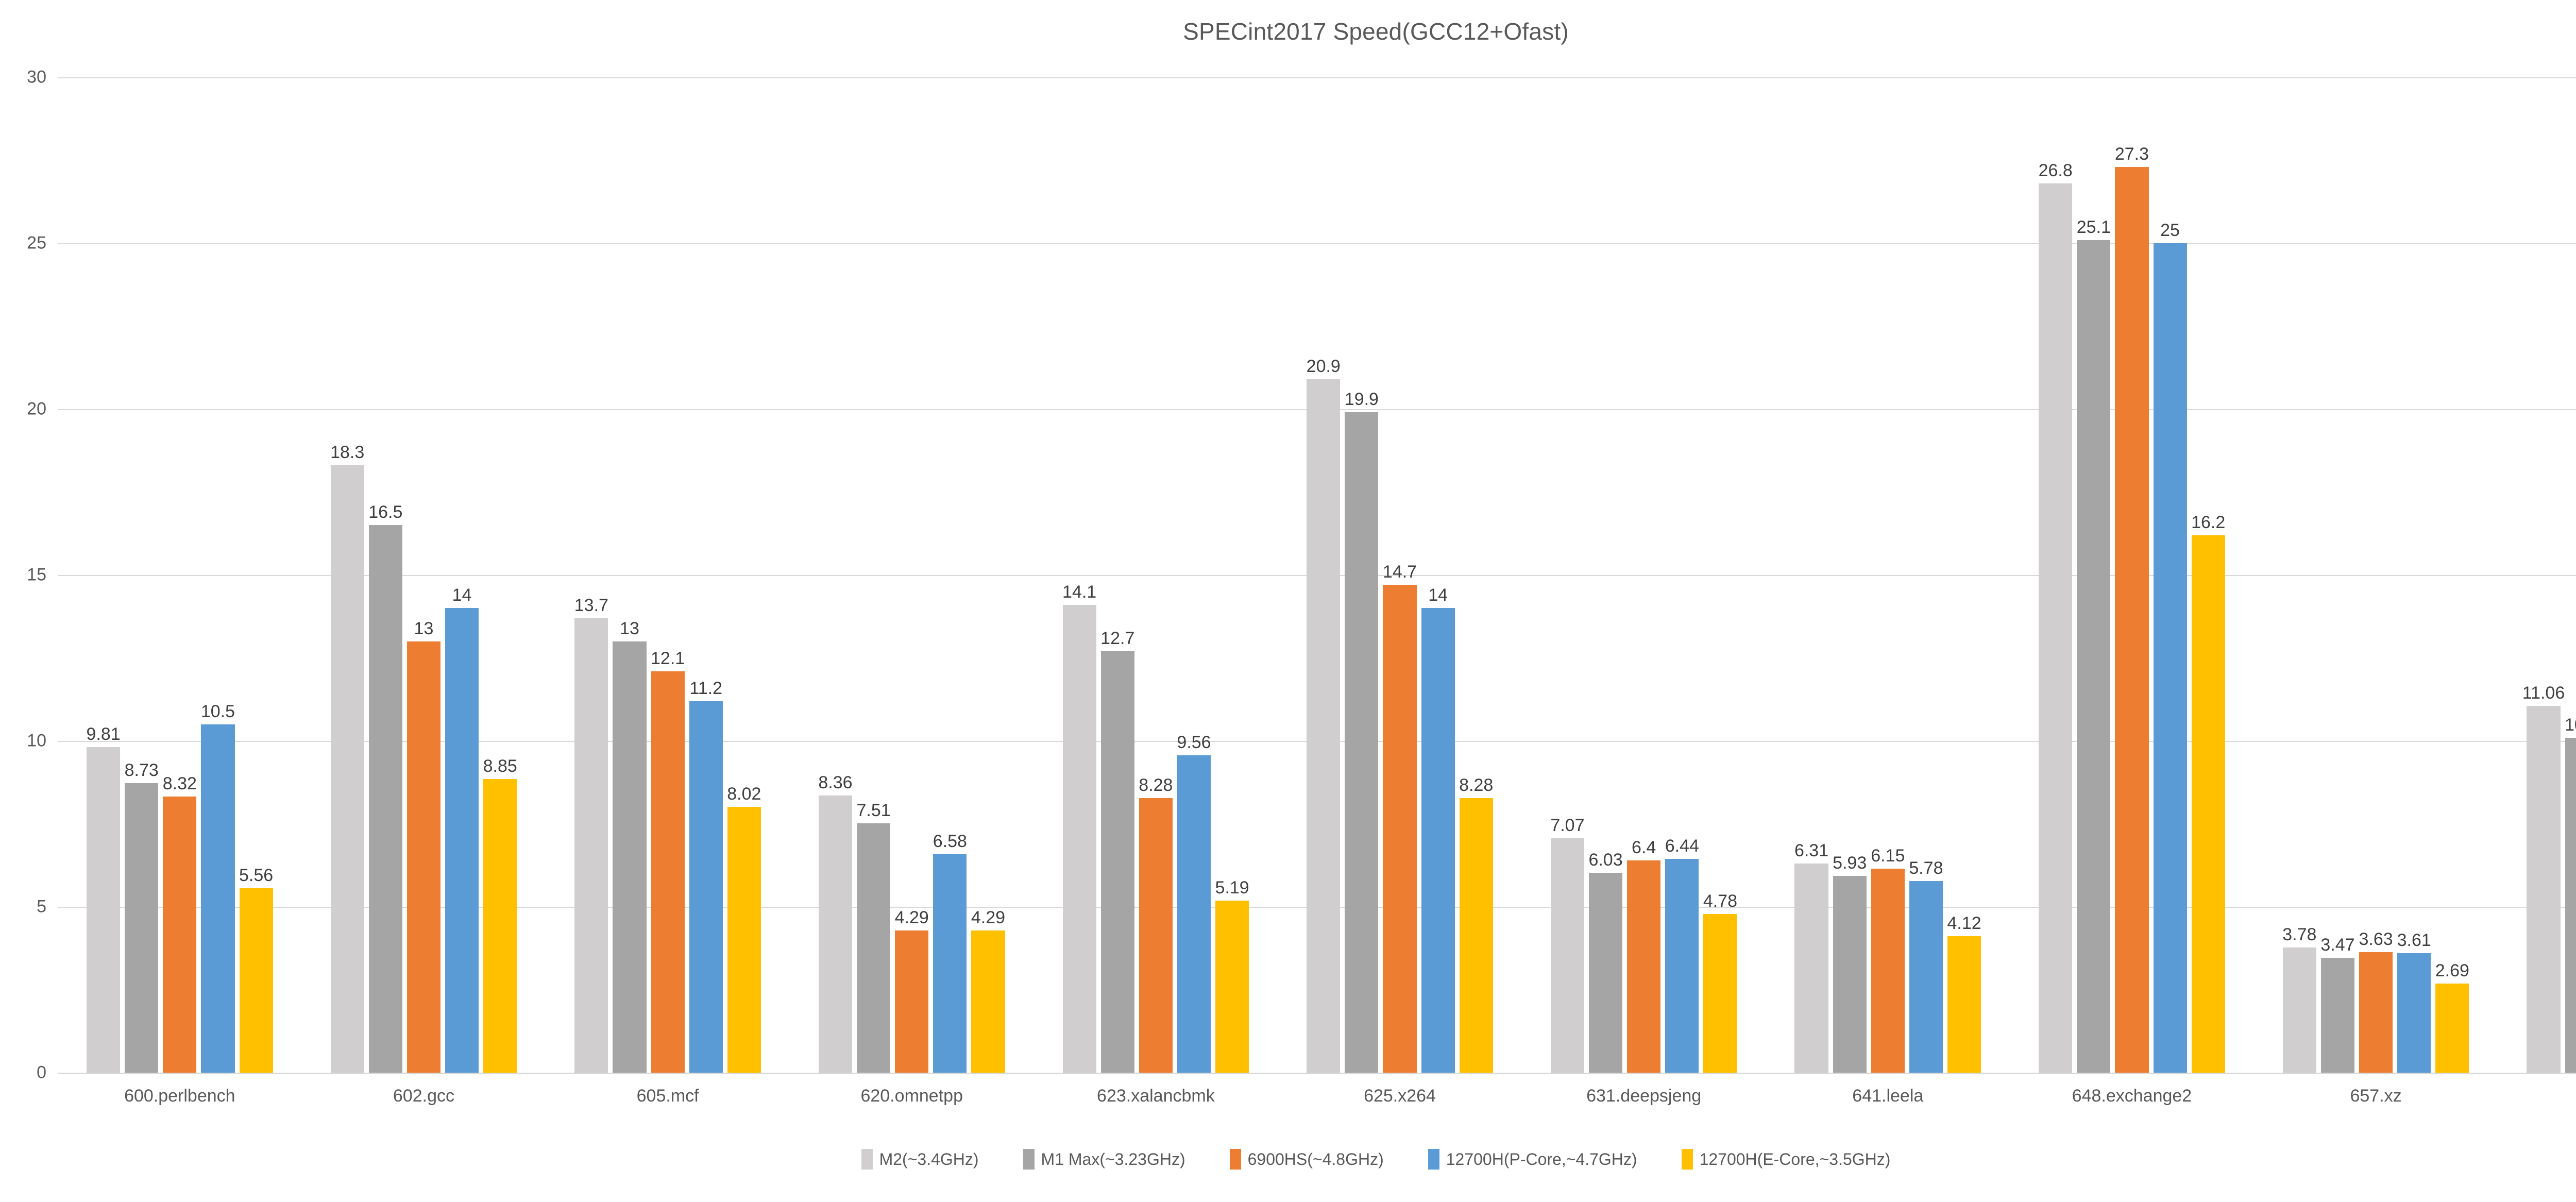  What do you see at coordinates (2131, 154) in the screenshot?
I see `bar-value-label: 27.3` at bounding box center [2131, 154].